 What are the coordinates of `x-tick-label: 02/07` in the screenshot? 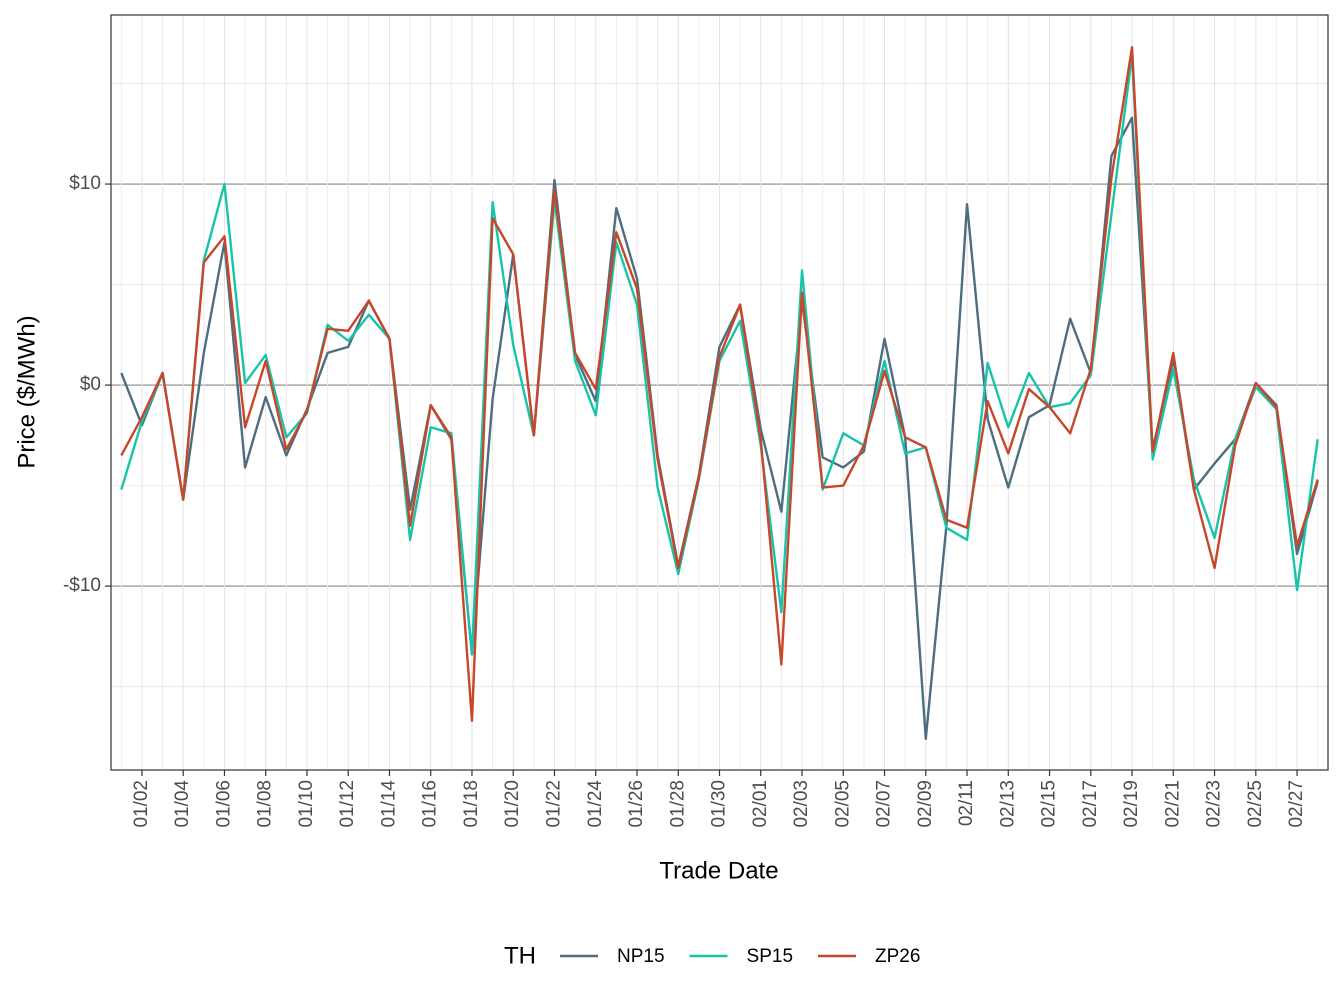 It's located at (884, 804).